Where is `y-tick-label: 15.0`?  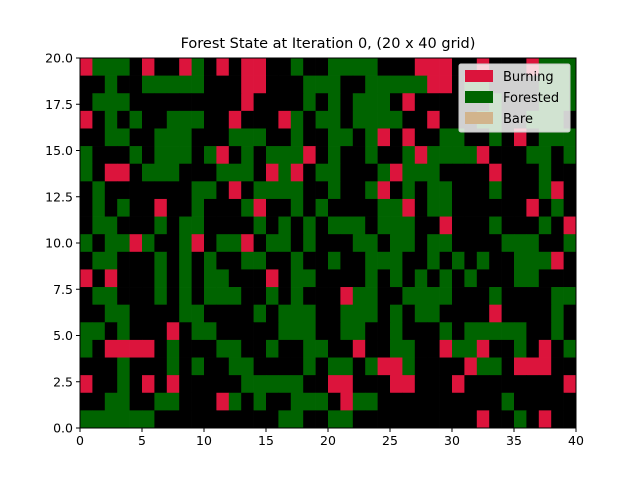 y-tick-label: 15.0 is located at coordinates (59, 150).